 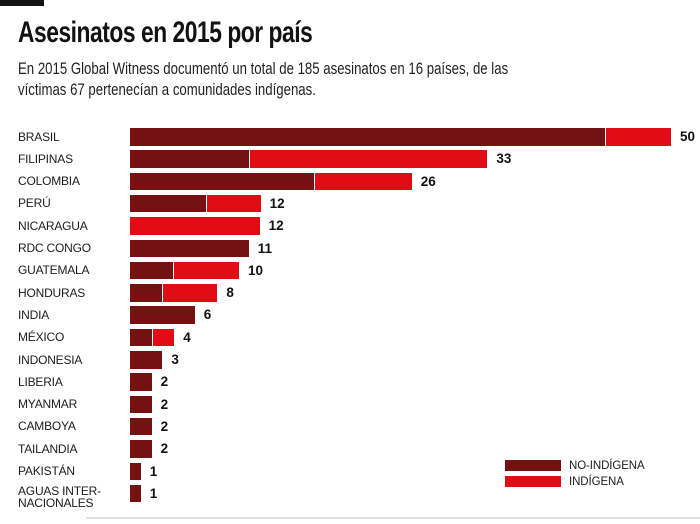 I want to click on chart-row: BRASIL 50, so click(x=350, y=139).